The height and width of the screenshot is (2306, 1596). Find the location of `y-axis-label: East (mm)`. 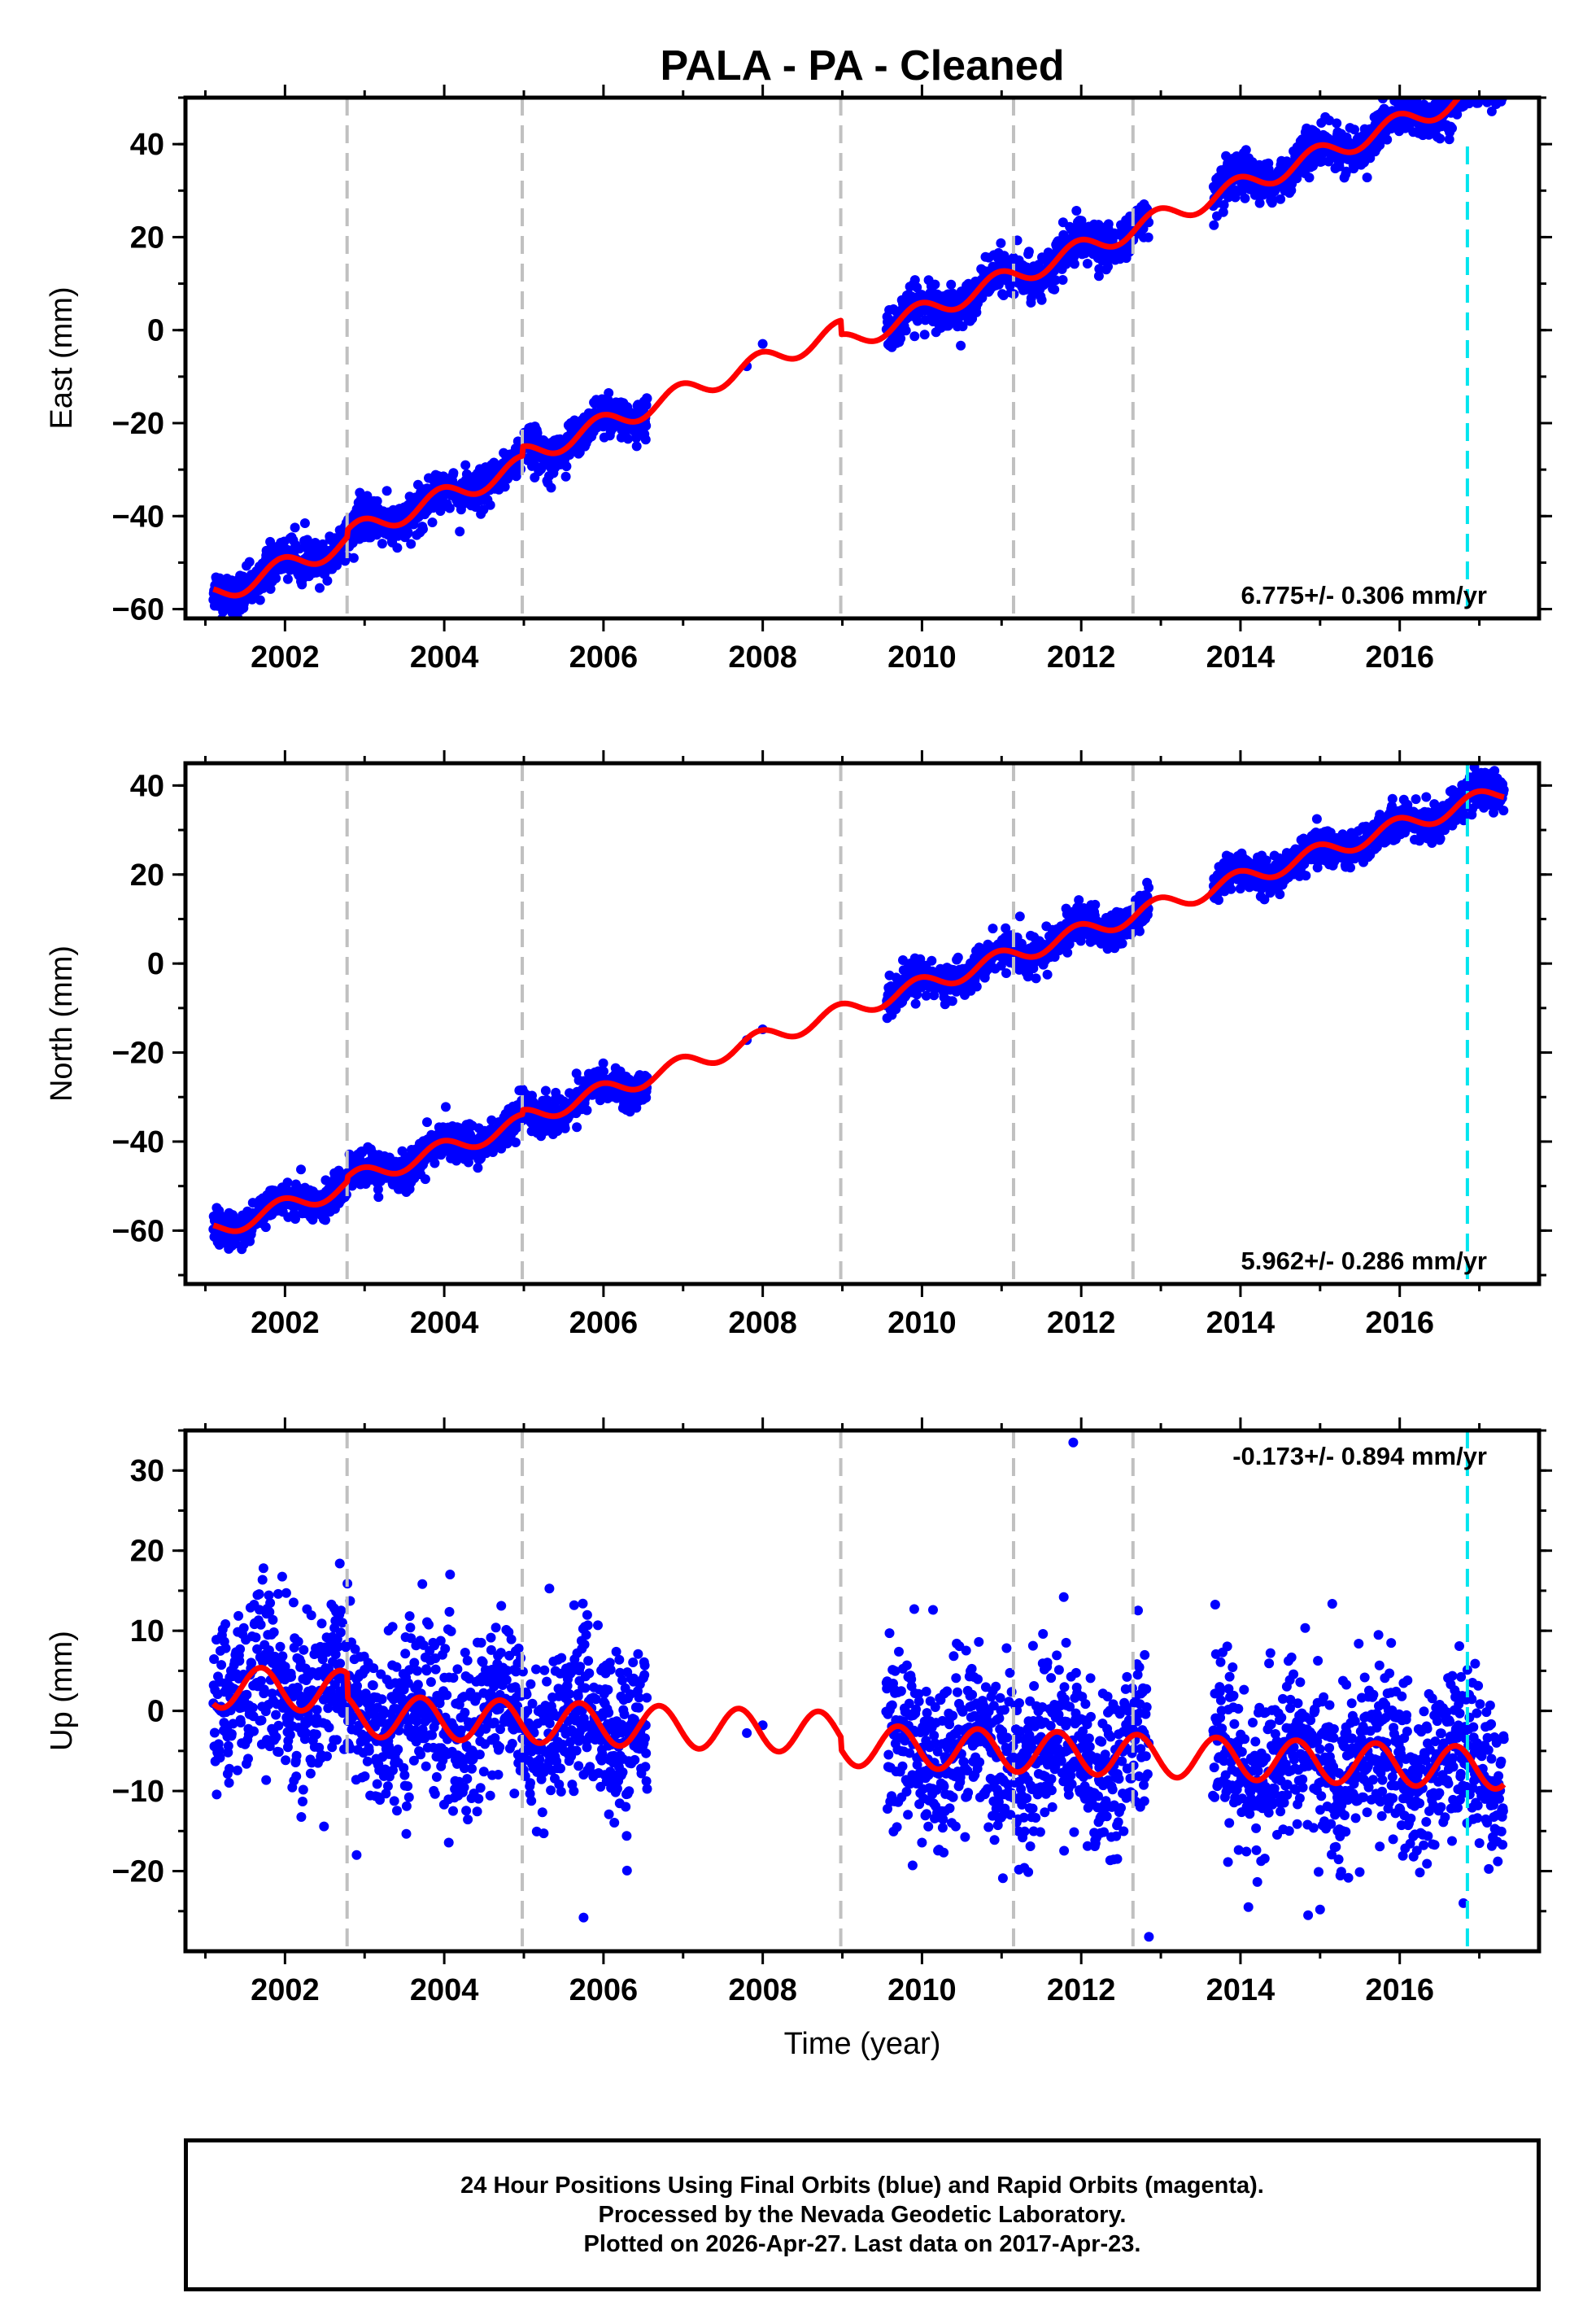

y-axis-label: East (mm) is located at coordinates (62, 357).